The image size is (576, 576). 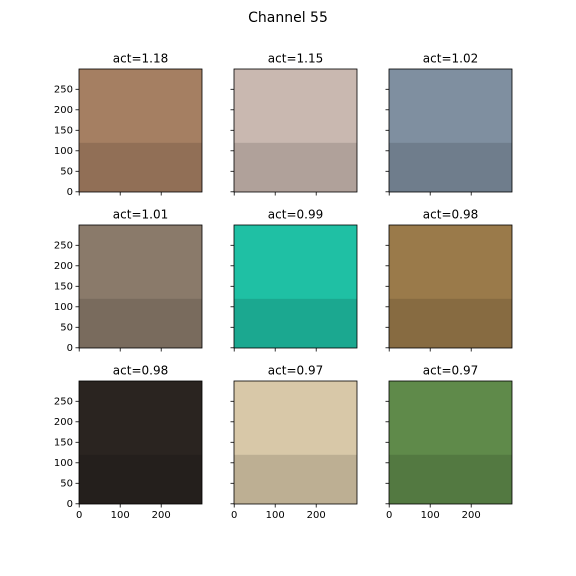 I want to click on subplot: act=1.02, so click(x=449, y=124).